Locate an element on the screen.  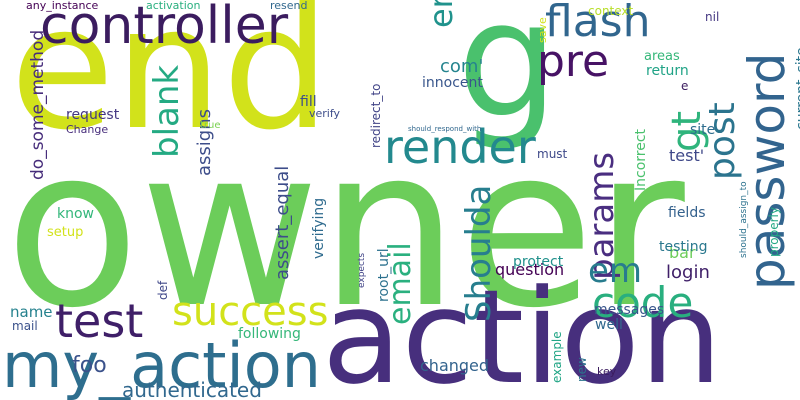
word-testing: testing is located at coordinates (683, 247).